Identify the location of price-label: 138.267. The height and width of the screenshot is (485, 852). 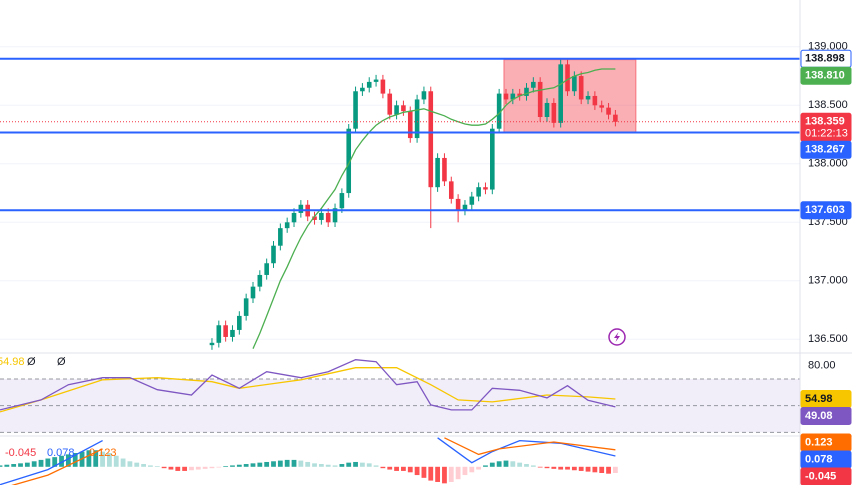
(825, 150).